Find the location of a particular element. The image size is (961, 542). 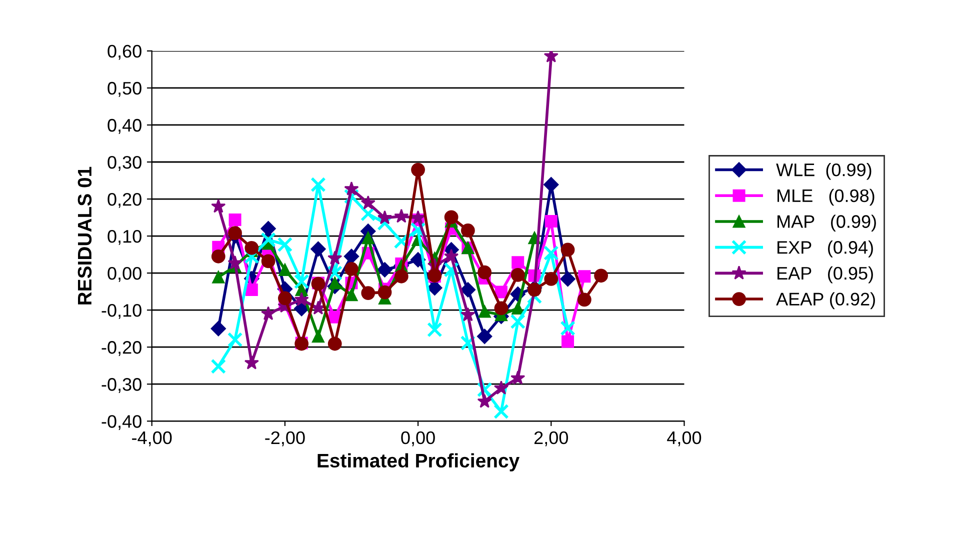

legend-label: WLE (0.99) is located at coordinates (824, 171).